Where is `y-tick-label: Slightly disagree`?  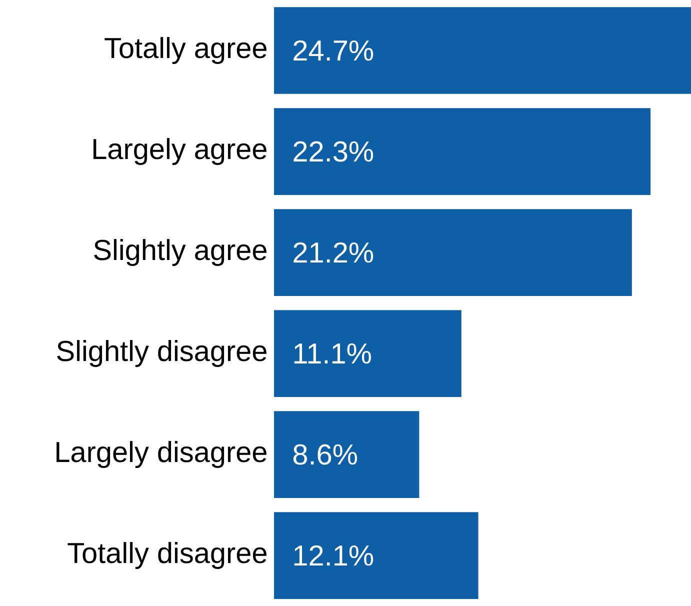 y-tick-label: Slightly disagree is located at coordinates (161, 353).